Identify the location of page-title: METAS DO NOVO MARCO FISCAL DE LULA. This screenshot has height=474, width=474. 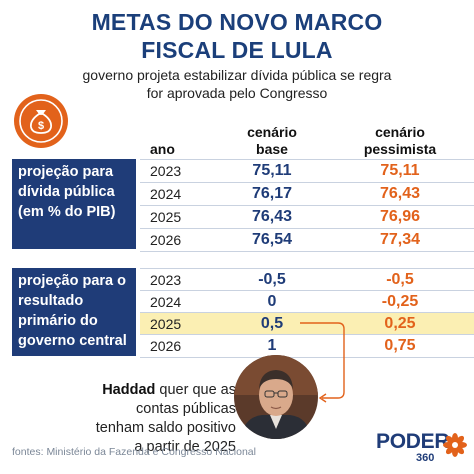
(237, 36).